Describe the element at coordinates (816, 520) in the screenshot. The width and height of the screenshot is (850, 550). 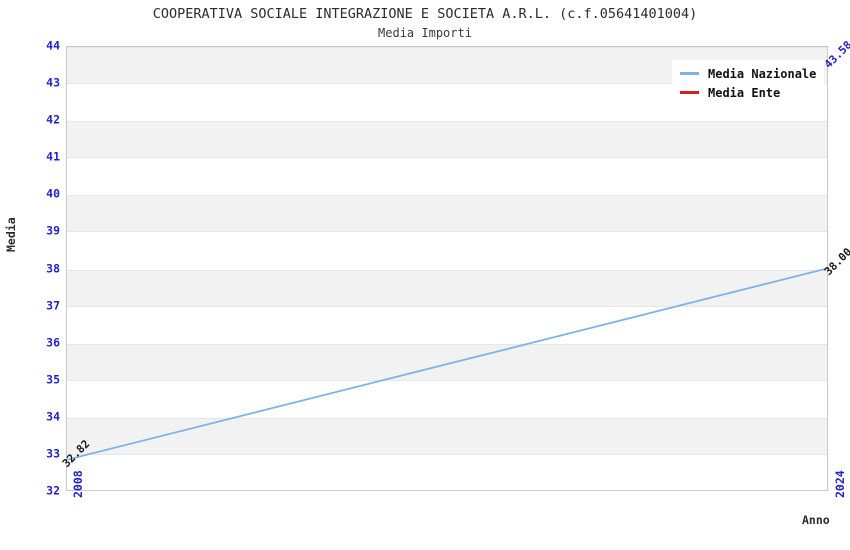
I see `x-axis-label: Anno` at that location.